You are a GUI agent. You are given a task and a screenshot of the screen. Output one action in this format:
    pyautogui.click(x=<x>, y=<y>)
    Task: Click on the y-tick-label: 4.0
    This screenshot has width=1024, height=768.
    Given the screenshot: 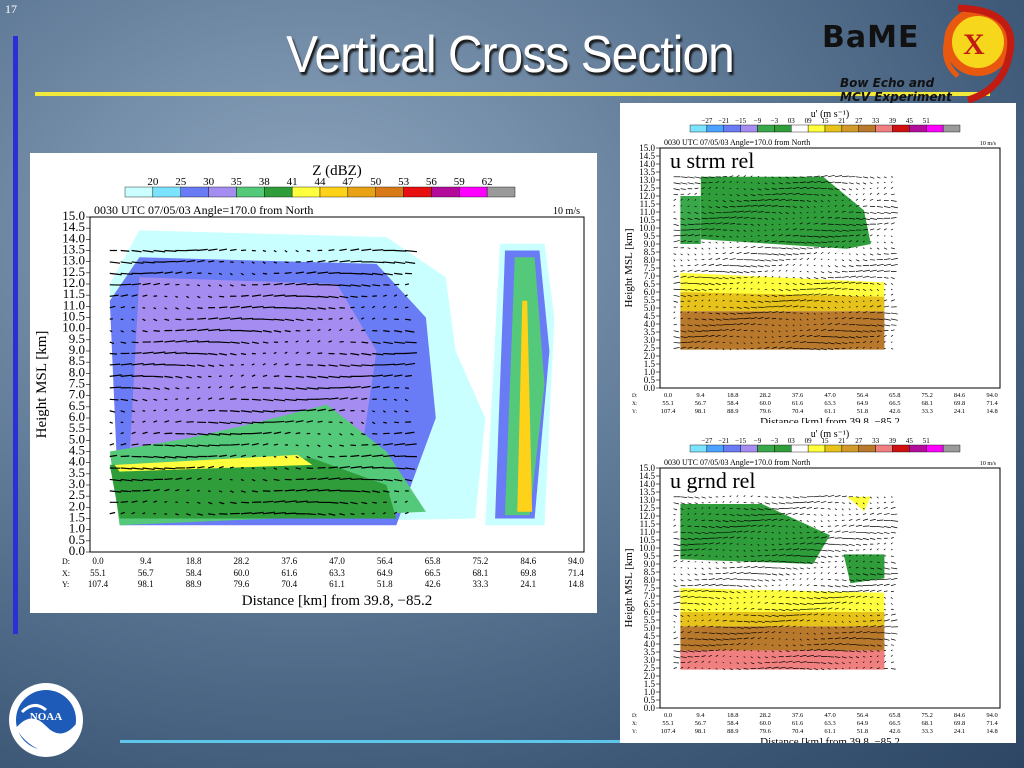 What is the action you would take?
    pyautogui.click(x=650, y=644)
    